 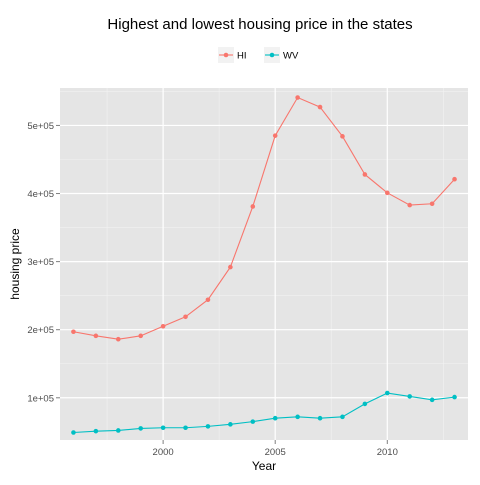 I want to click on x-tick-label: 2005, so click(x=275, y=452).